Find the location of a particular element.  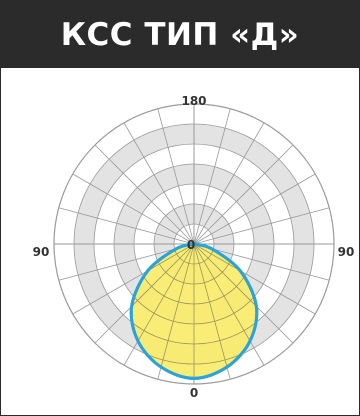

curve-outline is located at coordinates (194, 311).